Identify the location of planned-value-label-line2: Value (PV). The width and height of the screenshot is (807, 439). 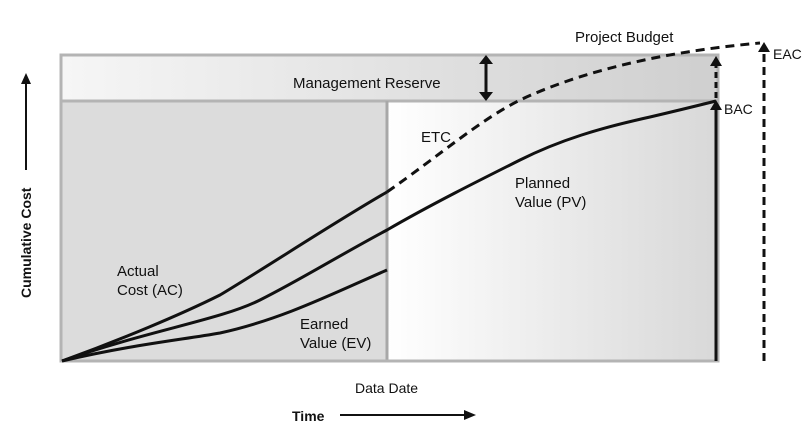
(550, 202).